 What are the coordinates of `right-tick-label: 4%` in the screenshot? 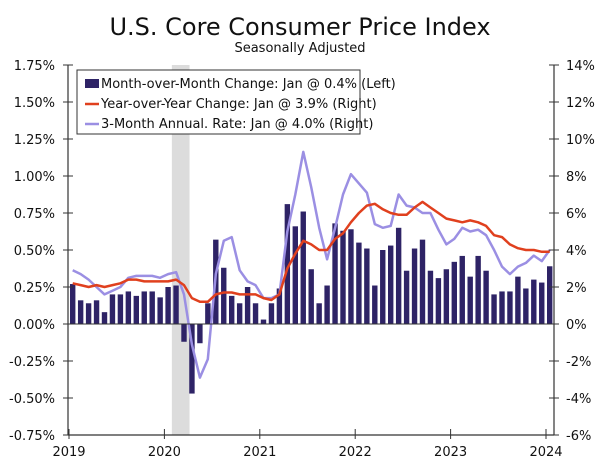 It's located at (576, 251).